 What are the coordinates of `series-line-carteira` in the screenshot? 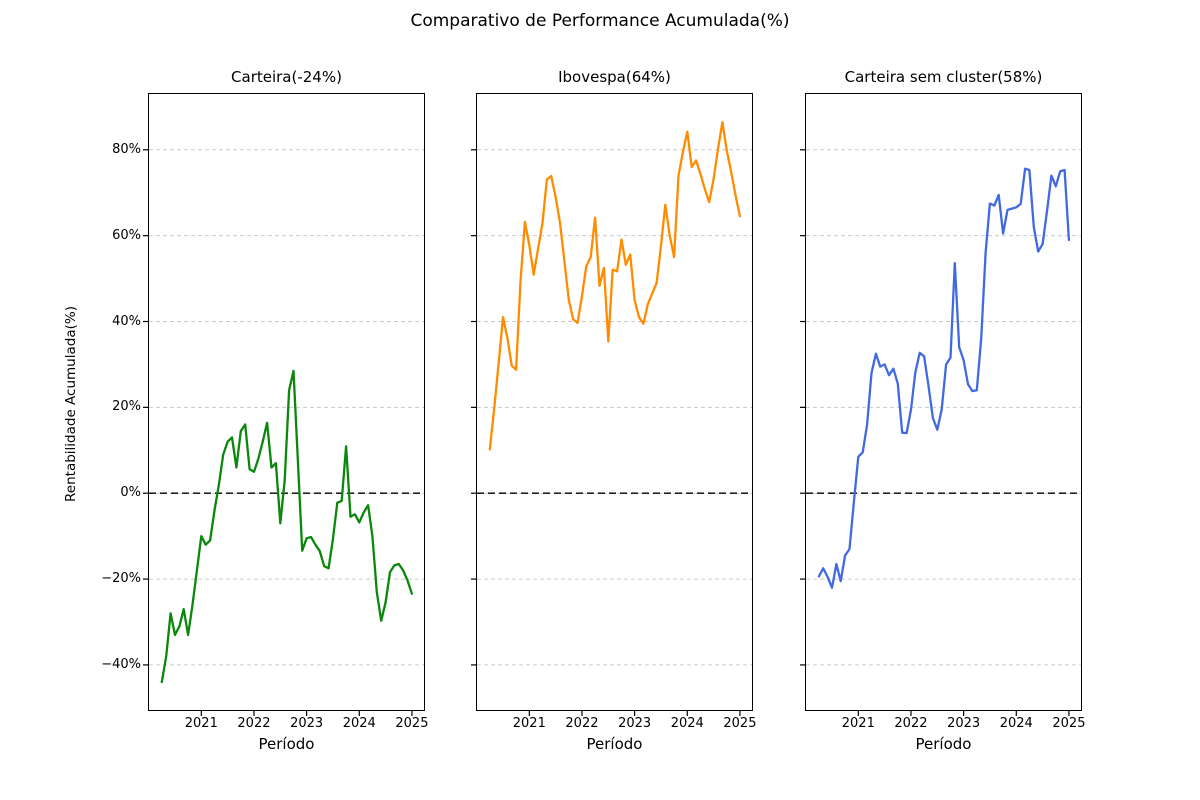 It's located at (287, 526).